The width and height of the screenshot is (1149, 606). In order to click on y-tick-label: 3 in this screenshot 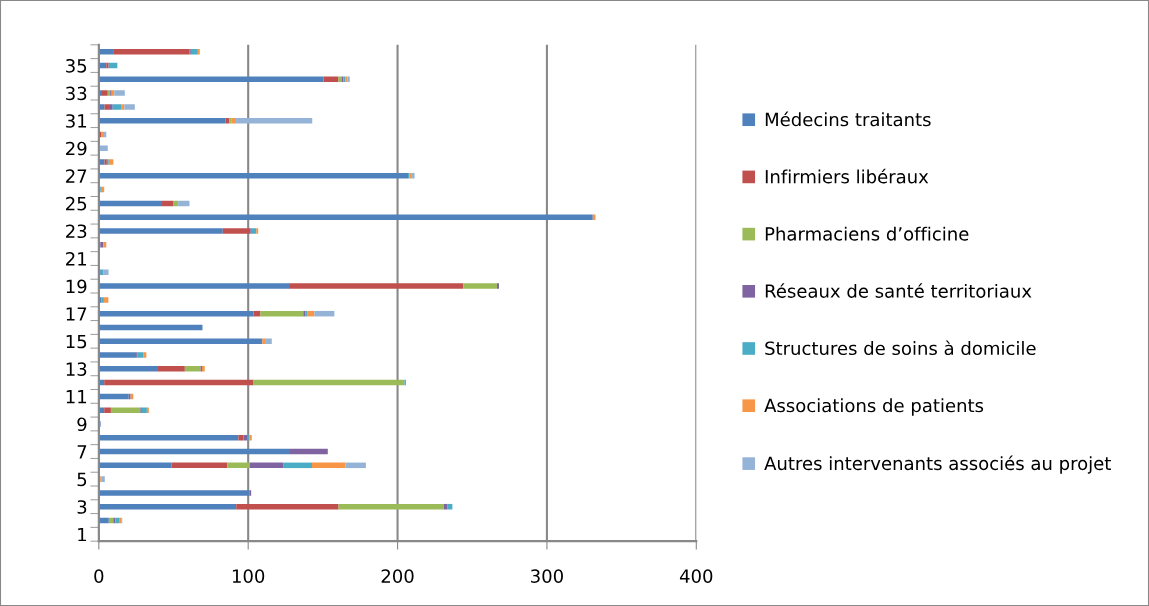, I will do `click(82, 507)`.